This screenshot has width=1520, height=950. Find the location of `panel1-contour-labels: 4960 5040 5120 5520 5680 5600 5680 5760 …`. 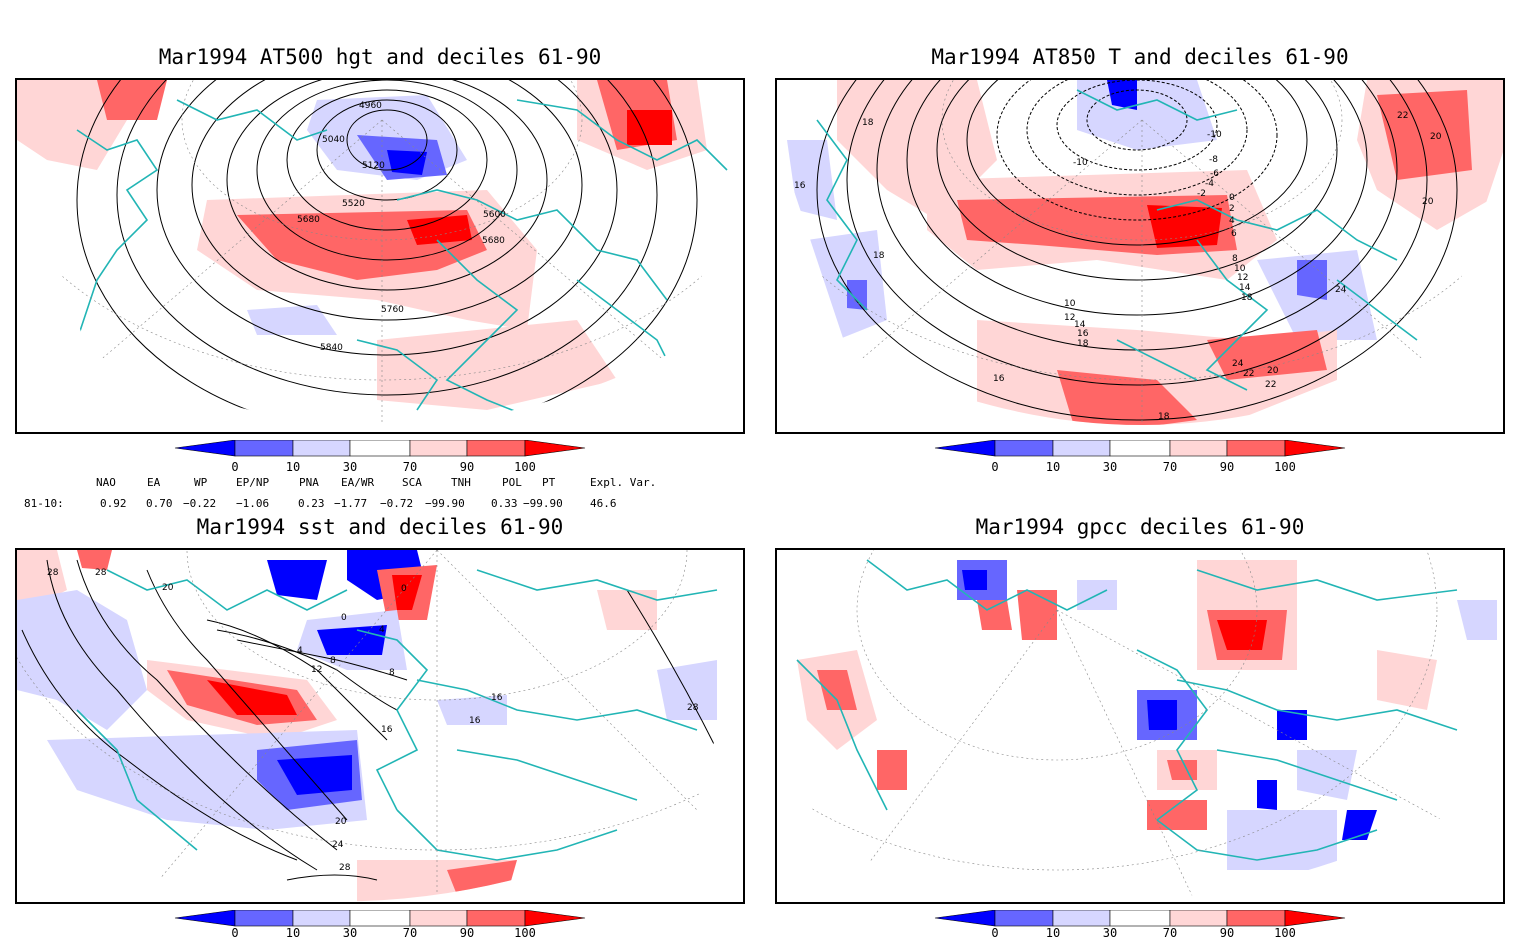

panel1-contour-labels: 4960 5040 5120 5520 5680 5600 5680 5760 … is located at coordinates (401, 227).